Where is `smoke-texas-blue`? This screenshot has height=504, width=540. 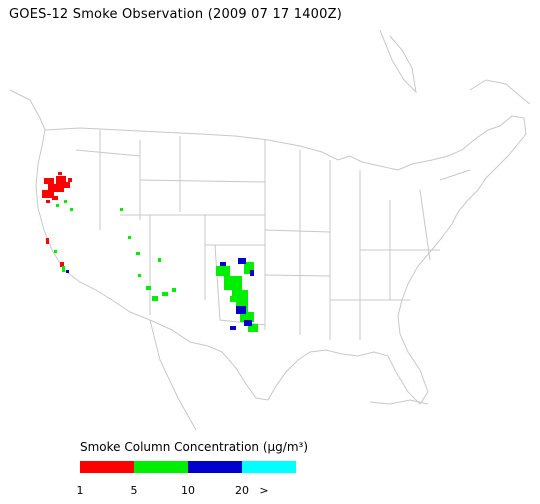 smoke-texas-blue is located at coordinates (237, 294).